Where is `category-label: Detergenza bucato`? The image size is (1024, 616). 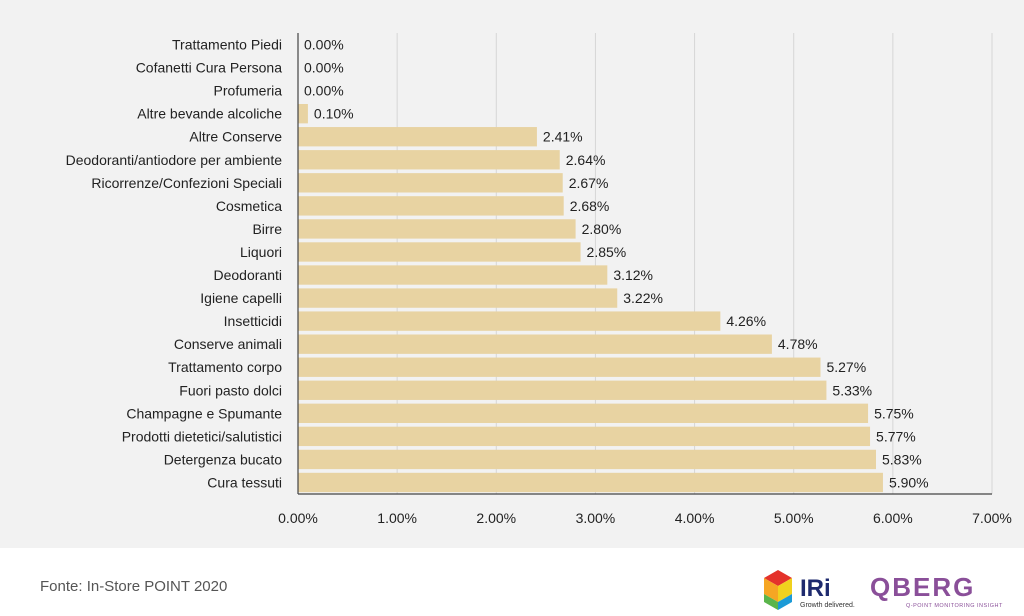 category-label: Detergenza bucato is located at coordinates (223, 459).